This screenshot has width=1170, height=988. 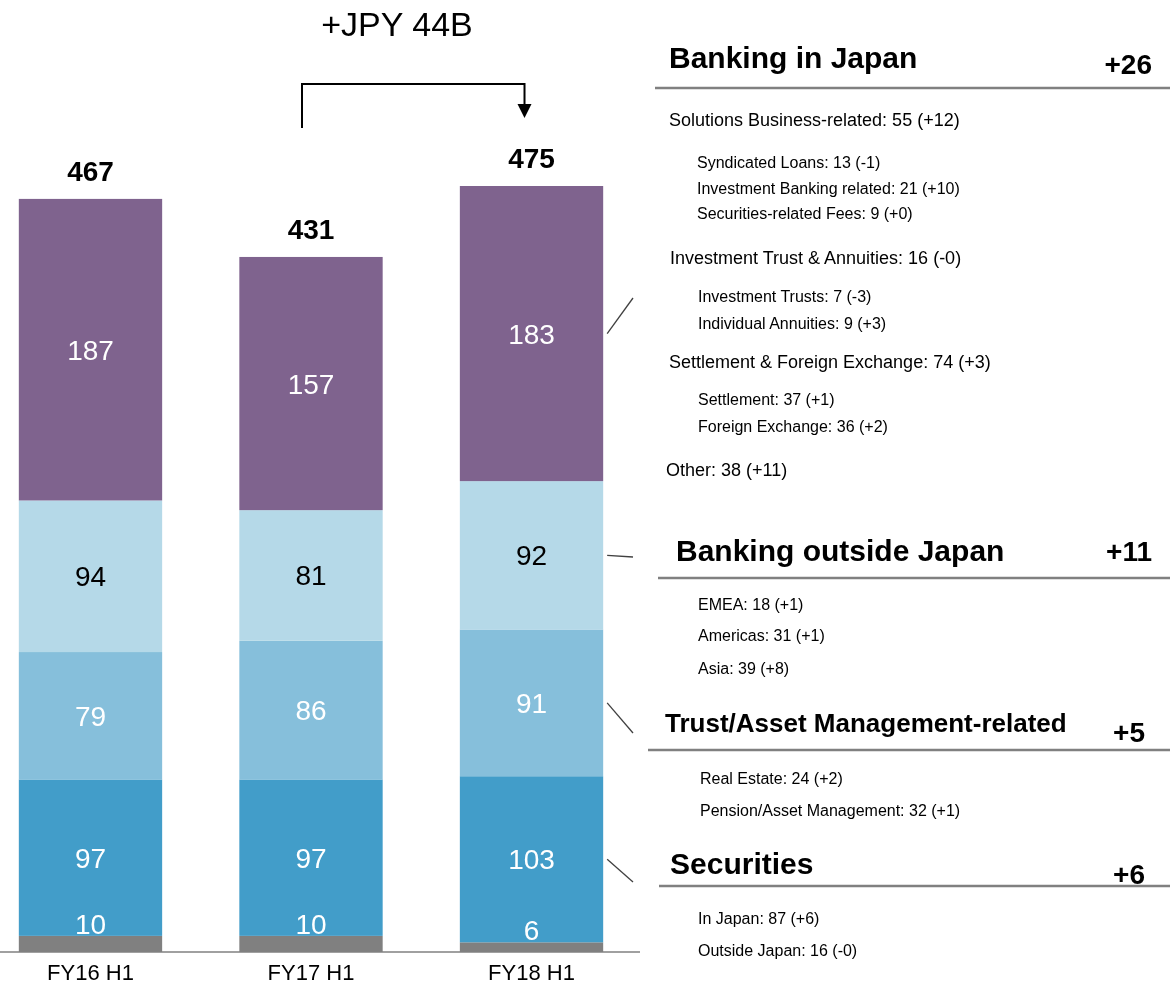 What do you see at coordinates (830, 810) in the screenshot?
I see `text: Pension/Asset Management: 32 (+1)` at bounding box center [830, 810].